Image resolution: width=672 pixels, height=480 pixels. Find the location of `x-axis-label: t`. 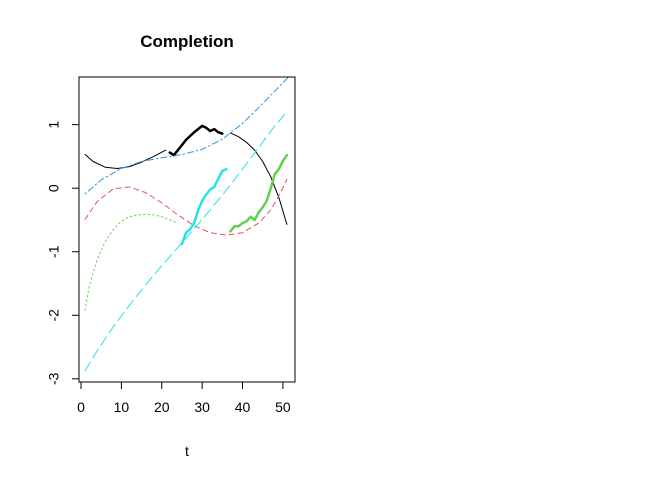

x-axis-label: t is located at coordinates (187, 451).